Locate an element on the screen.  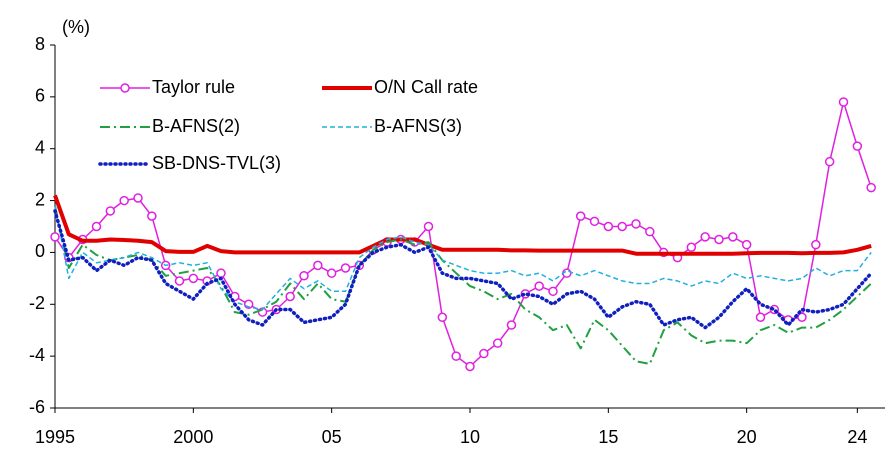
y-tick-label: 8 is located at coordinates (40, 44).